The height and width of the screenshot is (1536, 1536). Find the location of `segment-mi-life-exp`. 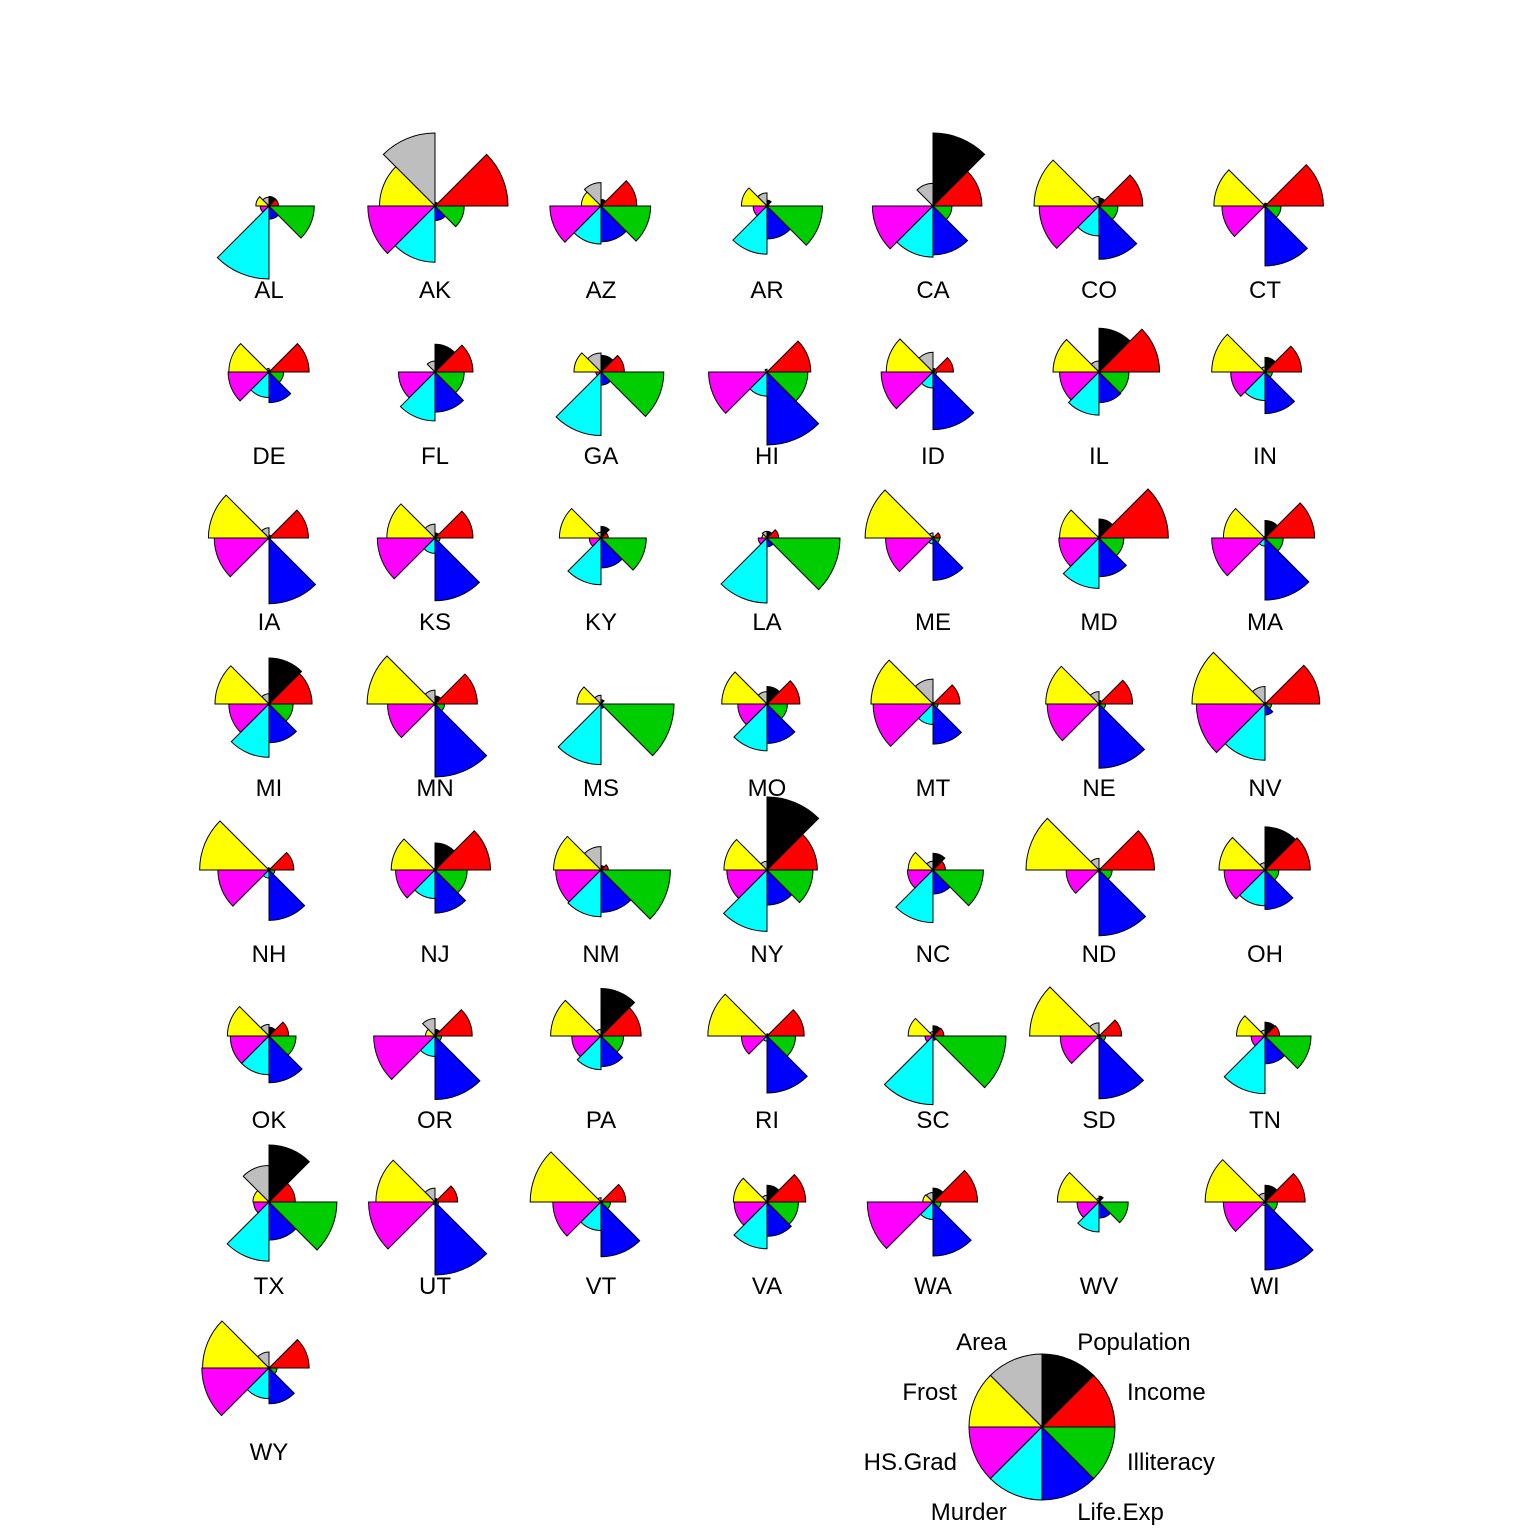

segment-mi-life-exp is located at coordinates (283, 723).